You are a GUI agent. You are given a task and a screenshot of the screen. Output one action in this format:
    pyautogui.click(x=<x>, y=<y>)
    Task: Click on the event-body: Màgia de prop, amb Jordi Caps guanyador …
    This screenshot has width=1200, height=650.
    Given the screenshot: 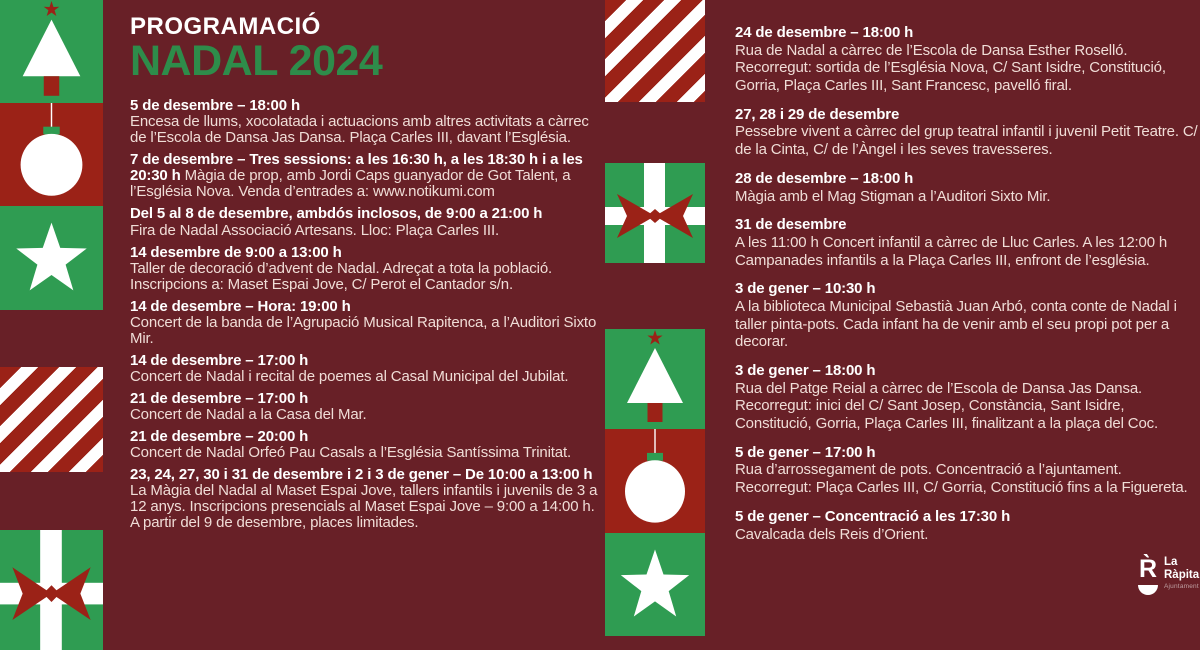 What is the action you would take?
    pyautogui.click(x=350, y=184)
    